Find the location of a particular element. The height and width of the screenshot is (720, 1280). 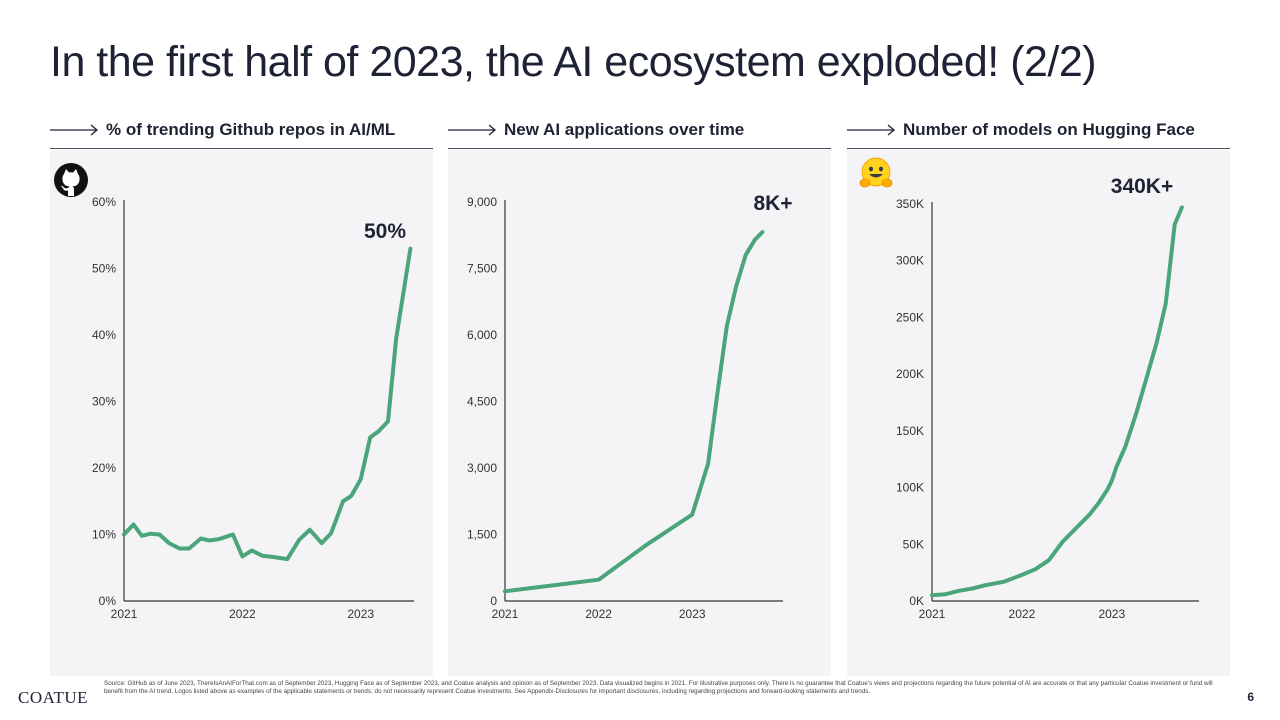

chart-header-github: % of trending Github repos in AI/ML is located at coordinates (241, 133).